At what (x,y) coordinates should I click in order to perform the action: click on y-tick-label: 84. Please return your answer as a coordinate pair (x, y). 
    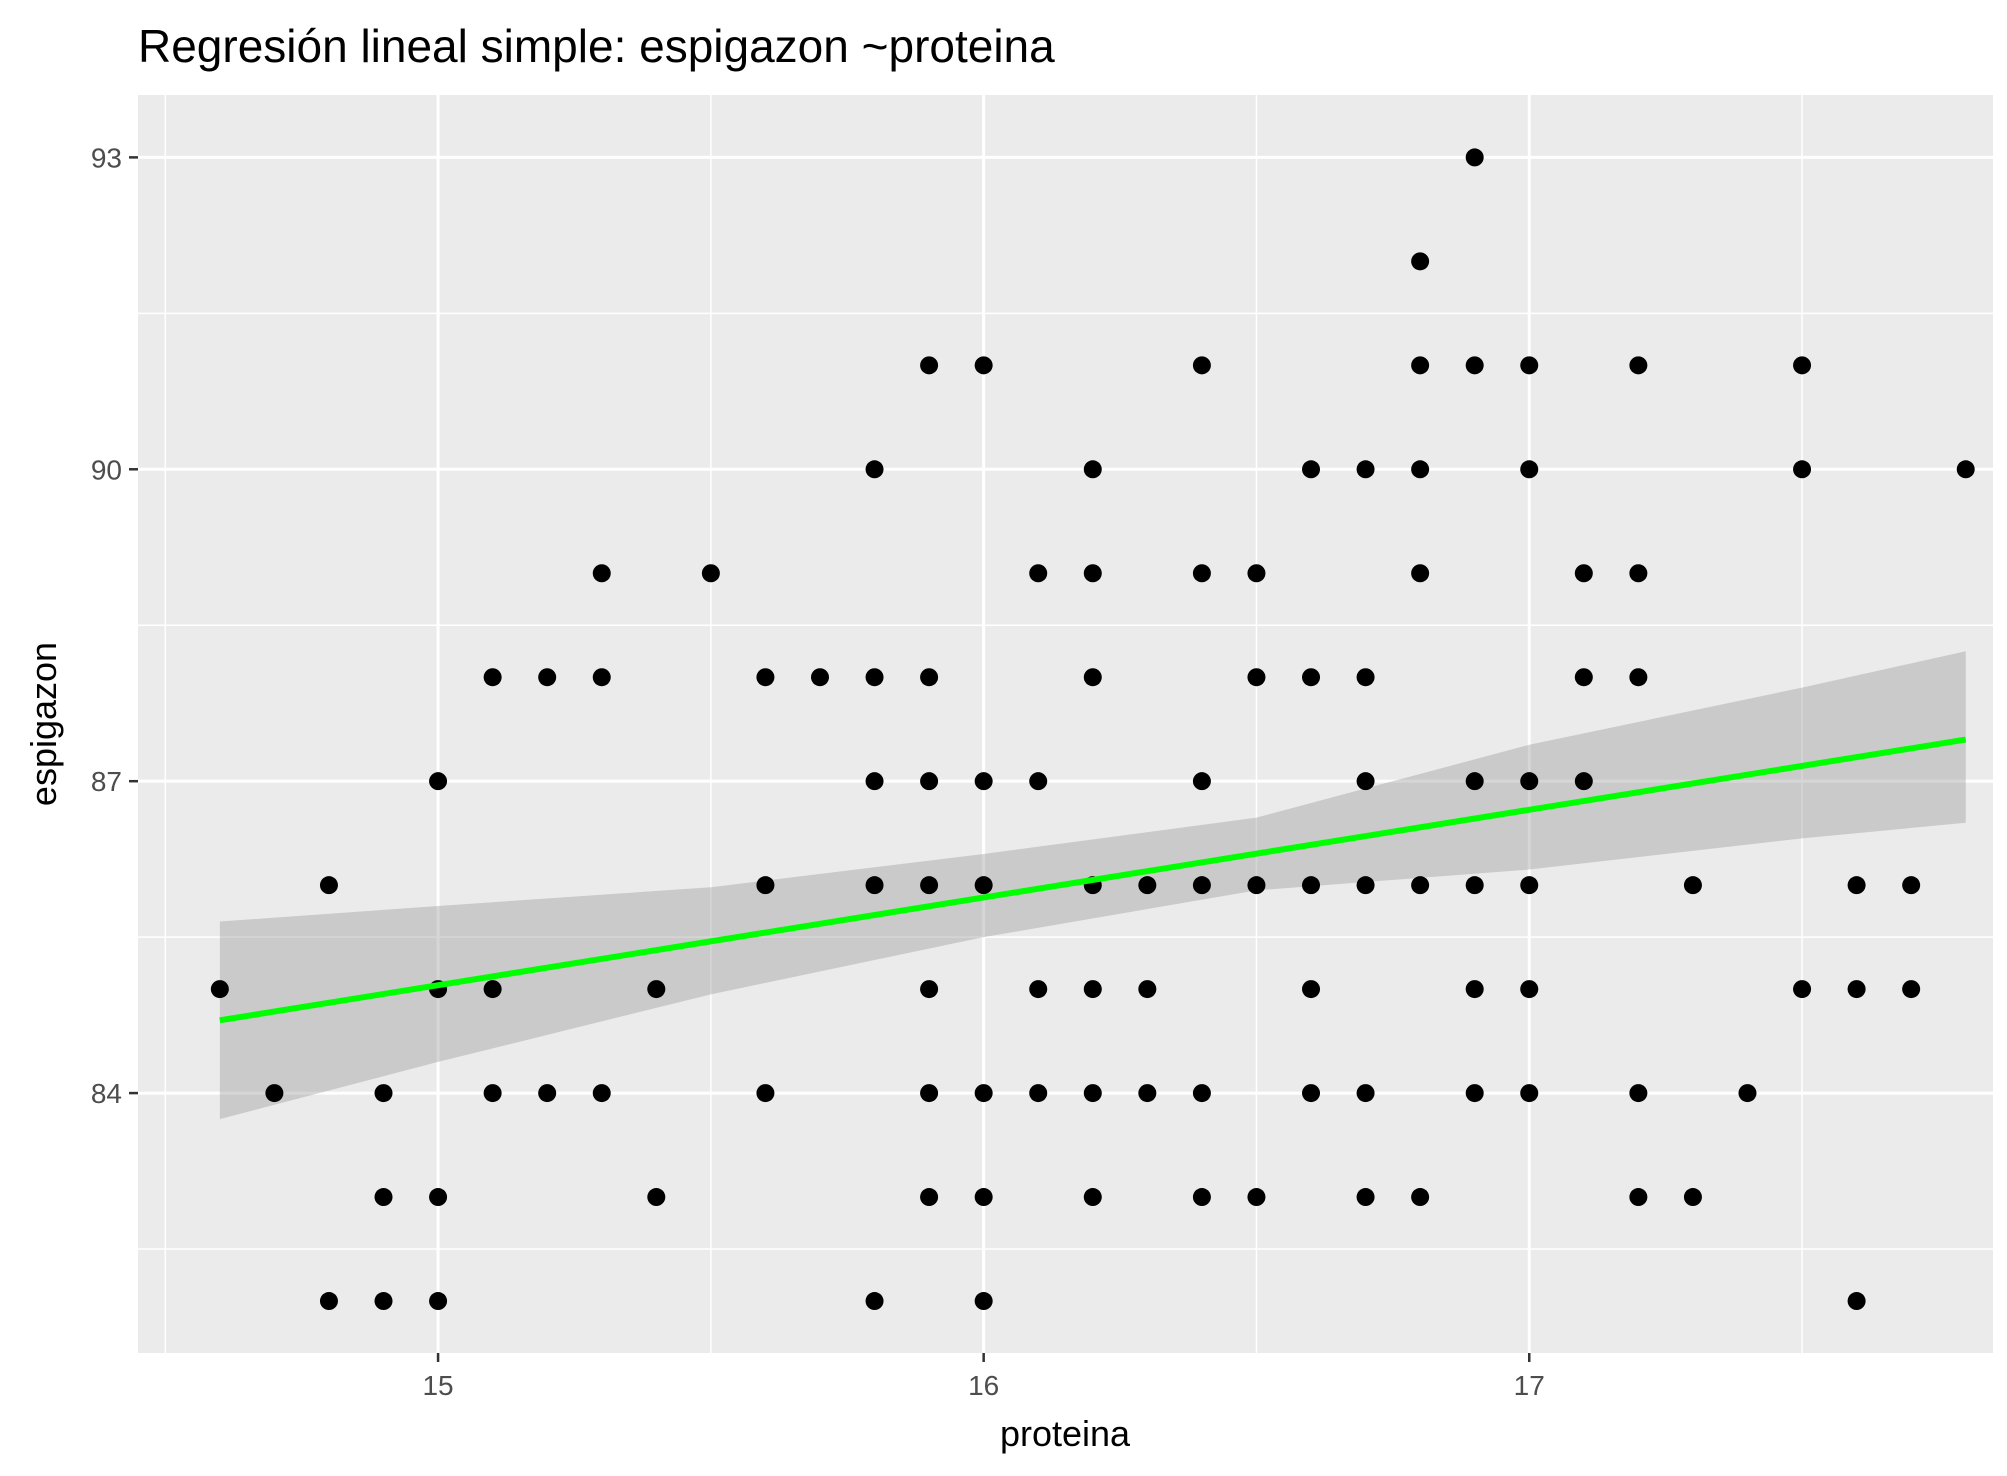
    Looking at the image, I should click on (106, 1093).